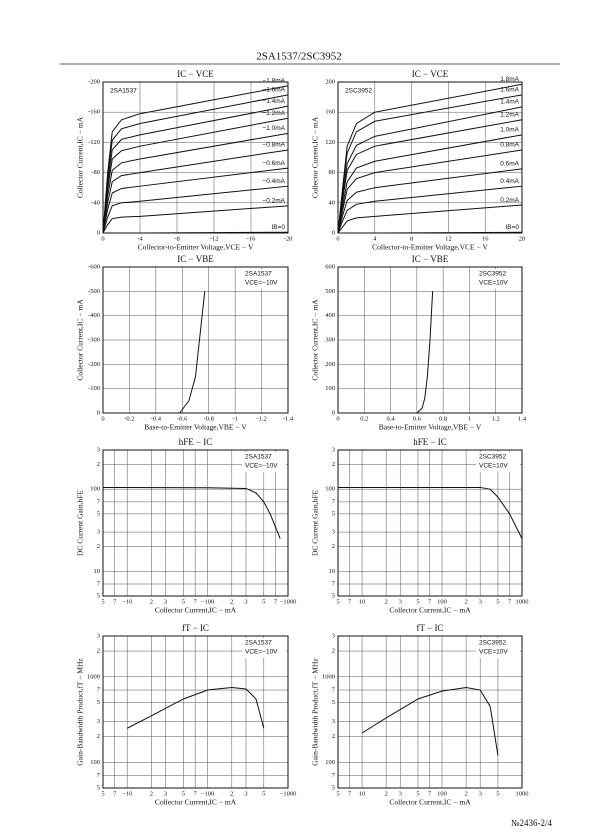  Describe the element at coordinates (430, 74) in the screenshot. I see `chart-title: IC − VCE` at that location.